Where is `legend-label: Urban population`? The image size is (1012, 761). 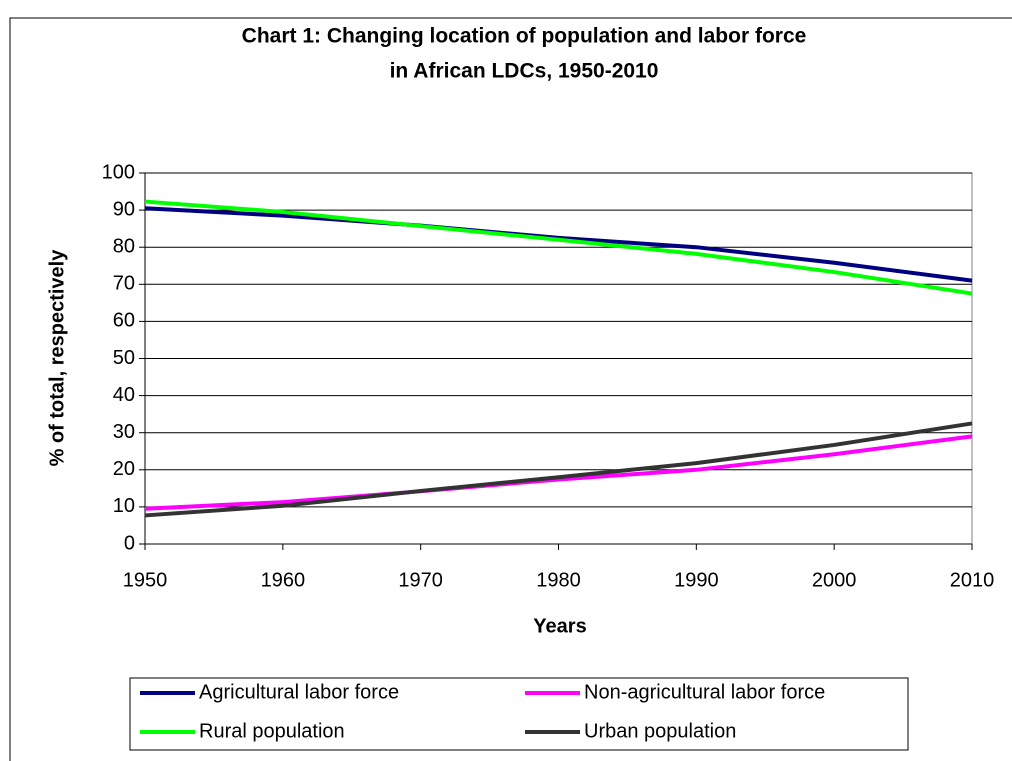
legend-label: Urban population is located at coordinates (660, 731).